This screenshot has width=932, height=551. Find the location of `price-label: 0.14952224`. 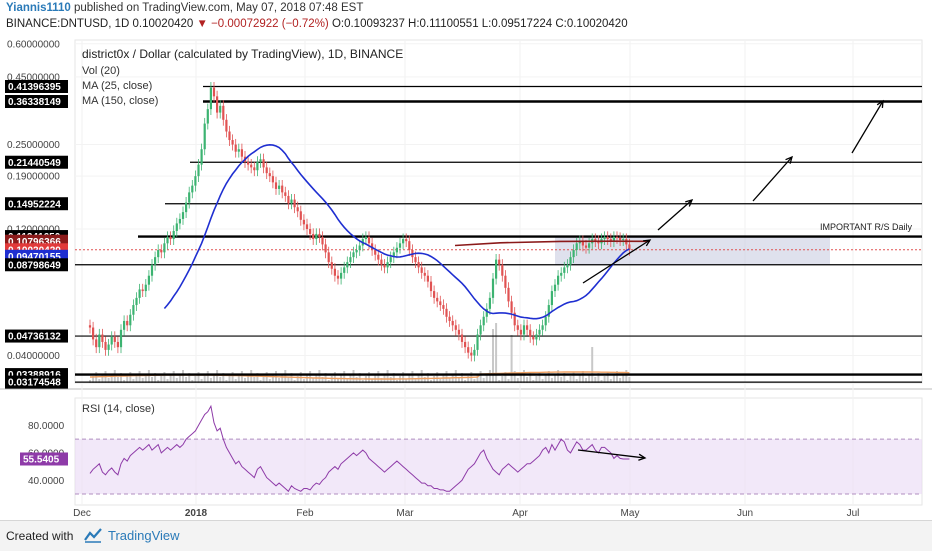

price-label: 0.14952224 is located at coordinates (34, 204).